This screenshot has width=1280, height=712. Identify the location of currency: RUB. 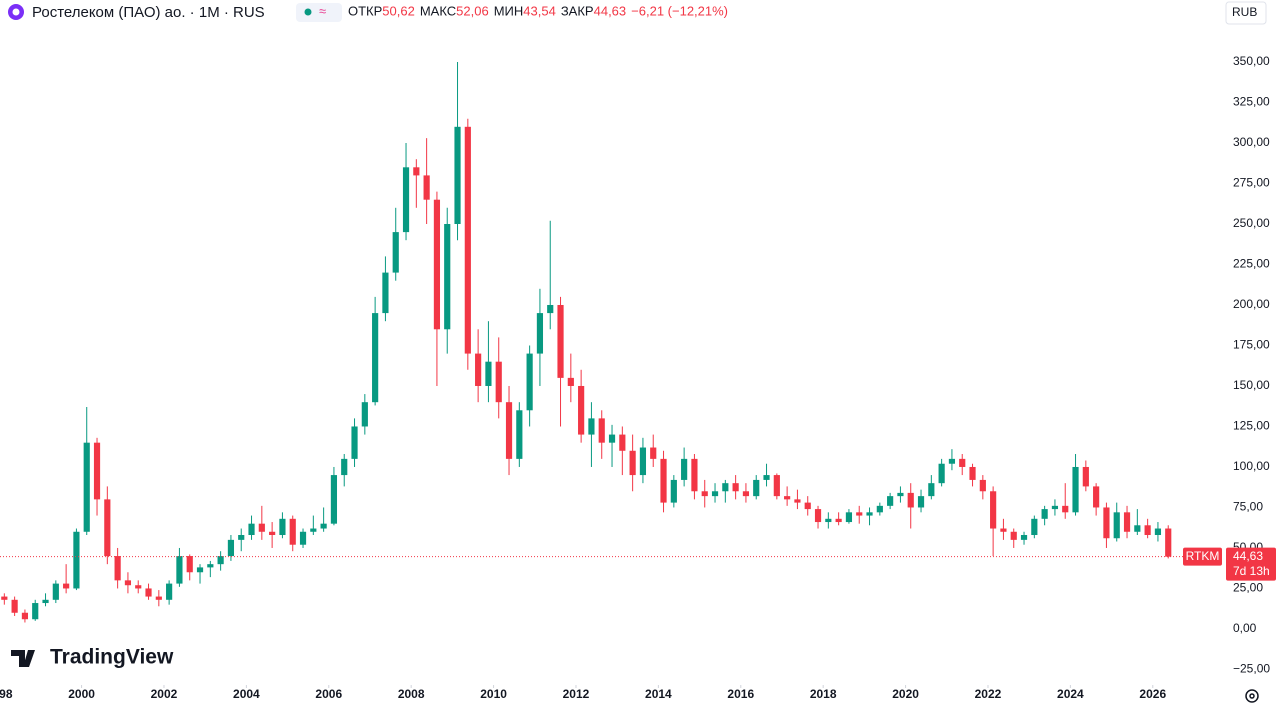
(1244, 12).